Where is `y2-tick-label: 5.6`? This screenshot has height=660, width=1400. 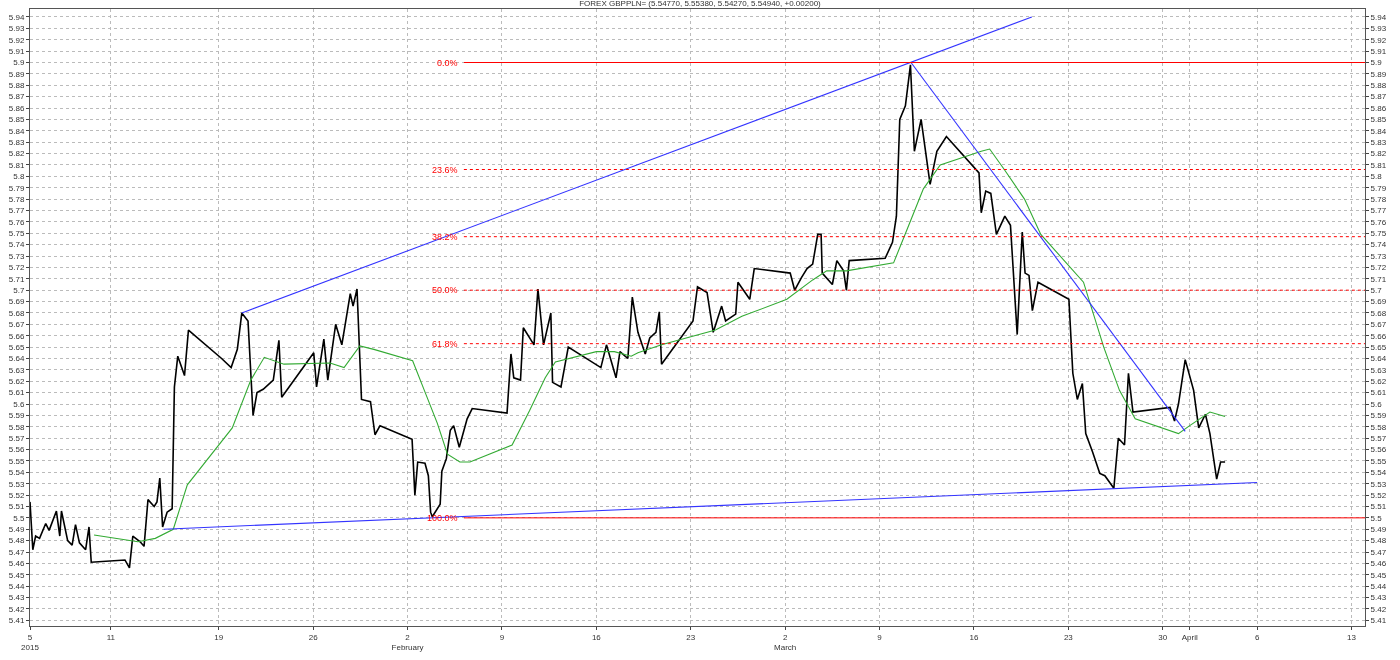
y2-tick-label: 5.6 is located at coordinates (1376, 404).